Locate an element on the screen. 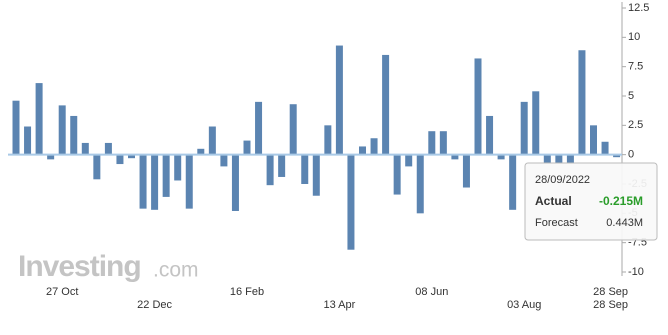 The image size is (668, 335). brand-name: Investing is located at coordinates (79, 266).